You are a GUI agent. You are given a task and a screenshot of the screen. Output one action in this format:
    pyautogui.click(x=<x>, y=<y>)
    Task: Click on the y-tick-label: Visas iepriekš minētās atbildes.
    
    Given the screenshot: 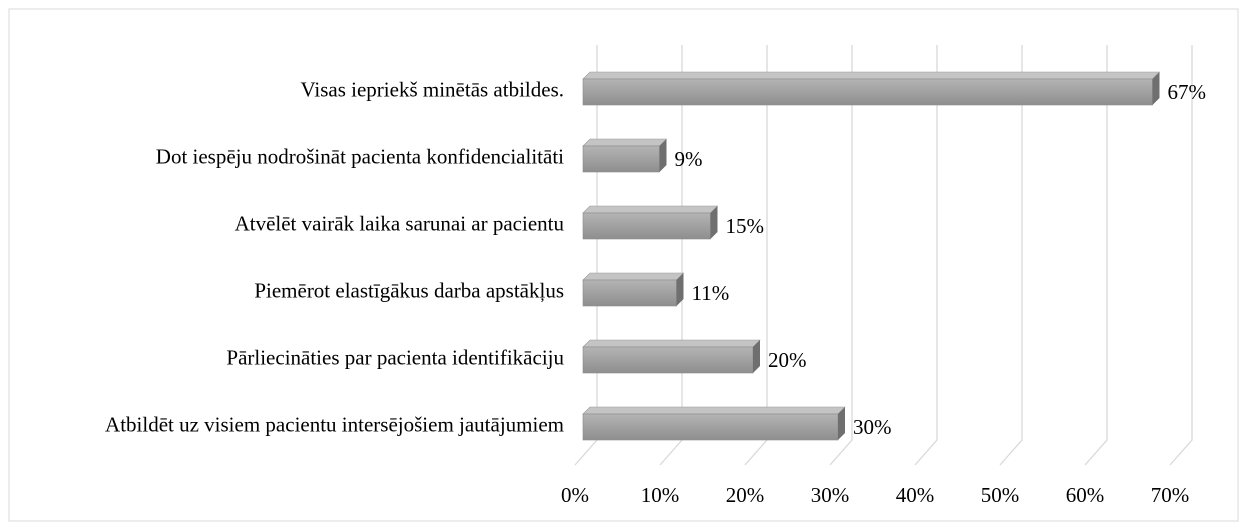 What is the action you would take?
    pyautogui.click(x=432, y=89)
    